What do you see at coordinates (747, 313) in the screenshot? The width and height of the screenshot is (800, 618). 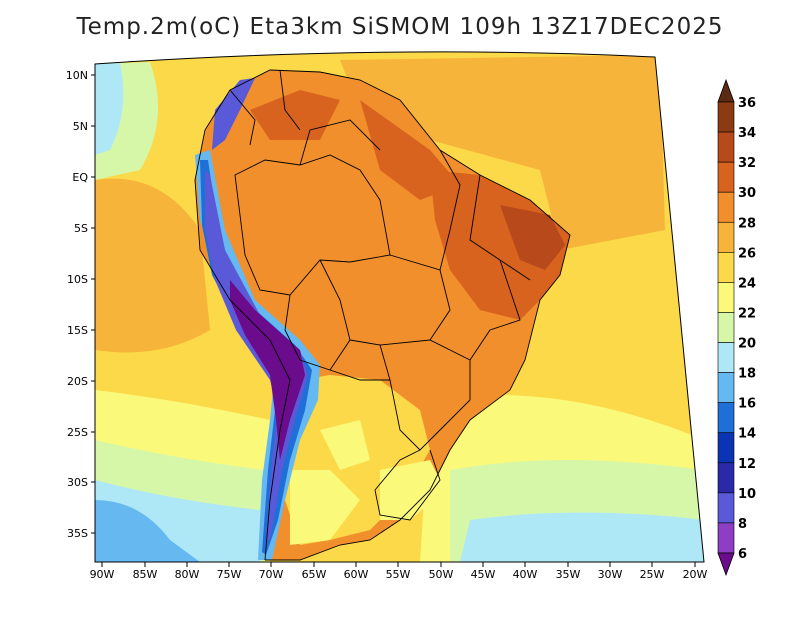 I see `colorbar-label: 22` at bounding box center [747, 313].